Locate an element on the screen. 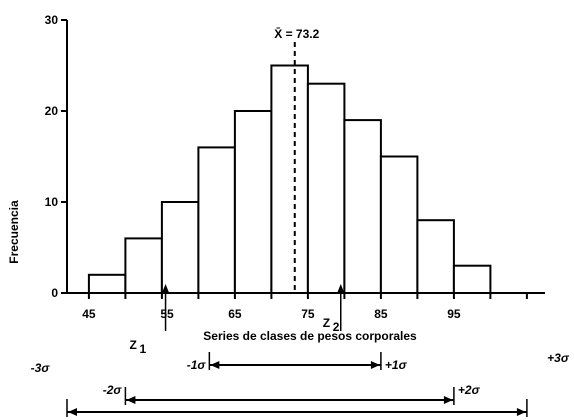 The image size is (574, 420). x-tick-label: 85 is located at coordinates (381, 314).